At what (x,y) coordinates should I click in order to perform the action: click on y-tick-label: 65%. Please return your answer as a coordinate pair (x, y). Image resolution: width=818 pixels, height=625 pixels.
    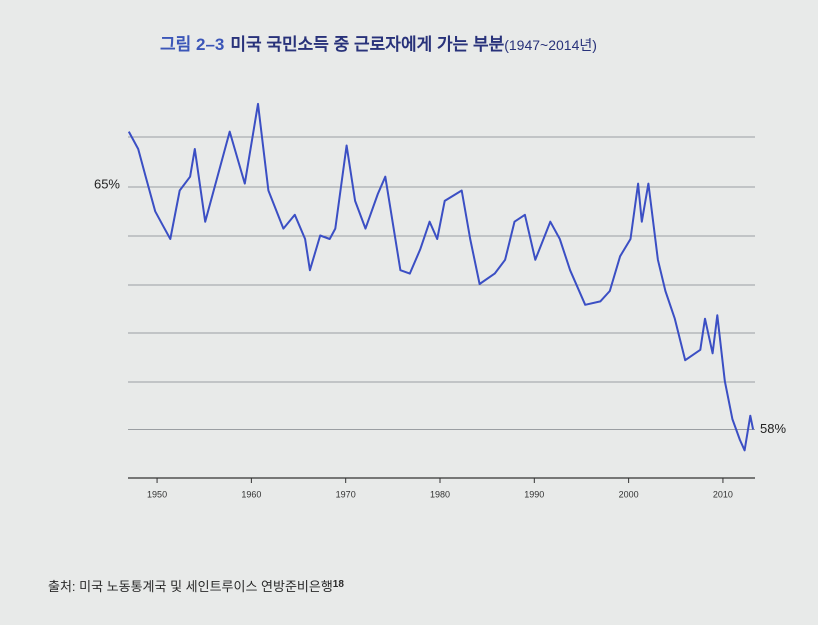
    Looking at the image, I should click on (107, 183).